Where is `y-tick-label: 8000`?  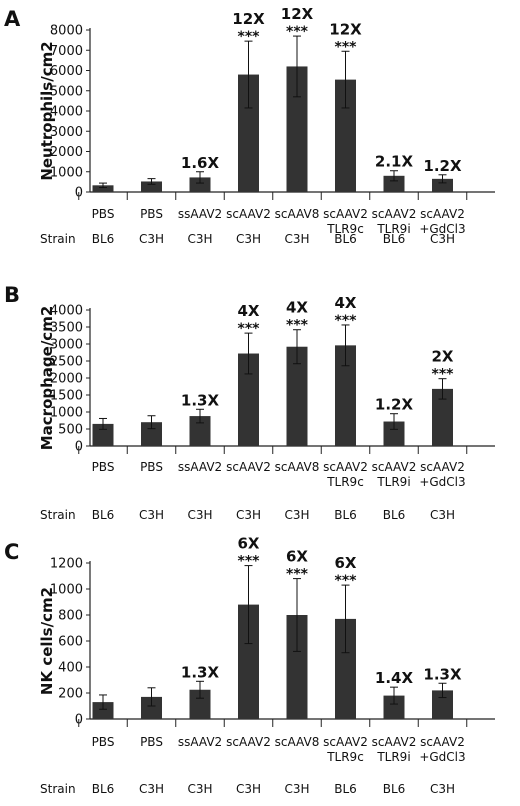 y-tick-label: 8000 is located at coordinates (66, 31).